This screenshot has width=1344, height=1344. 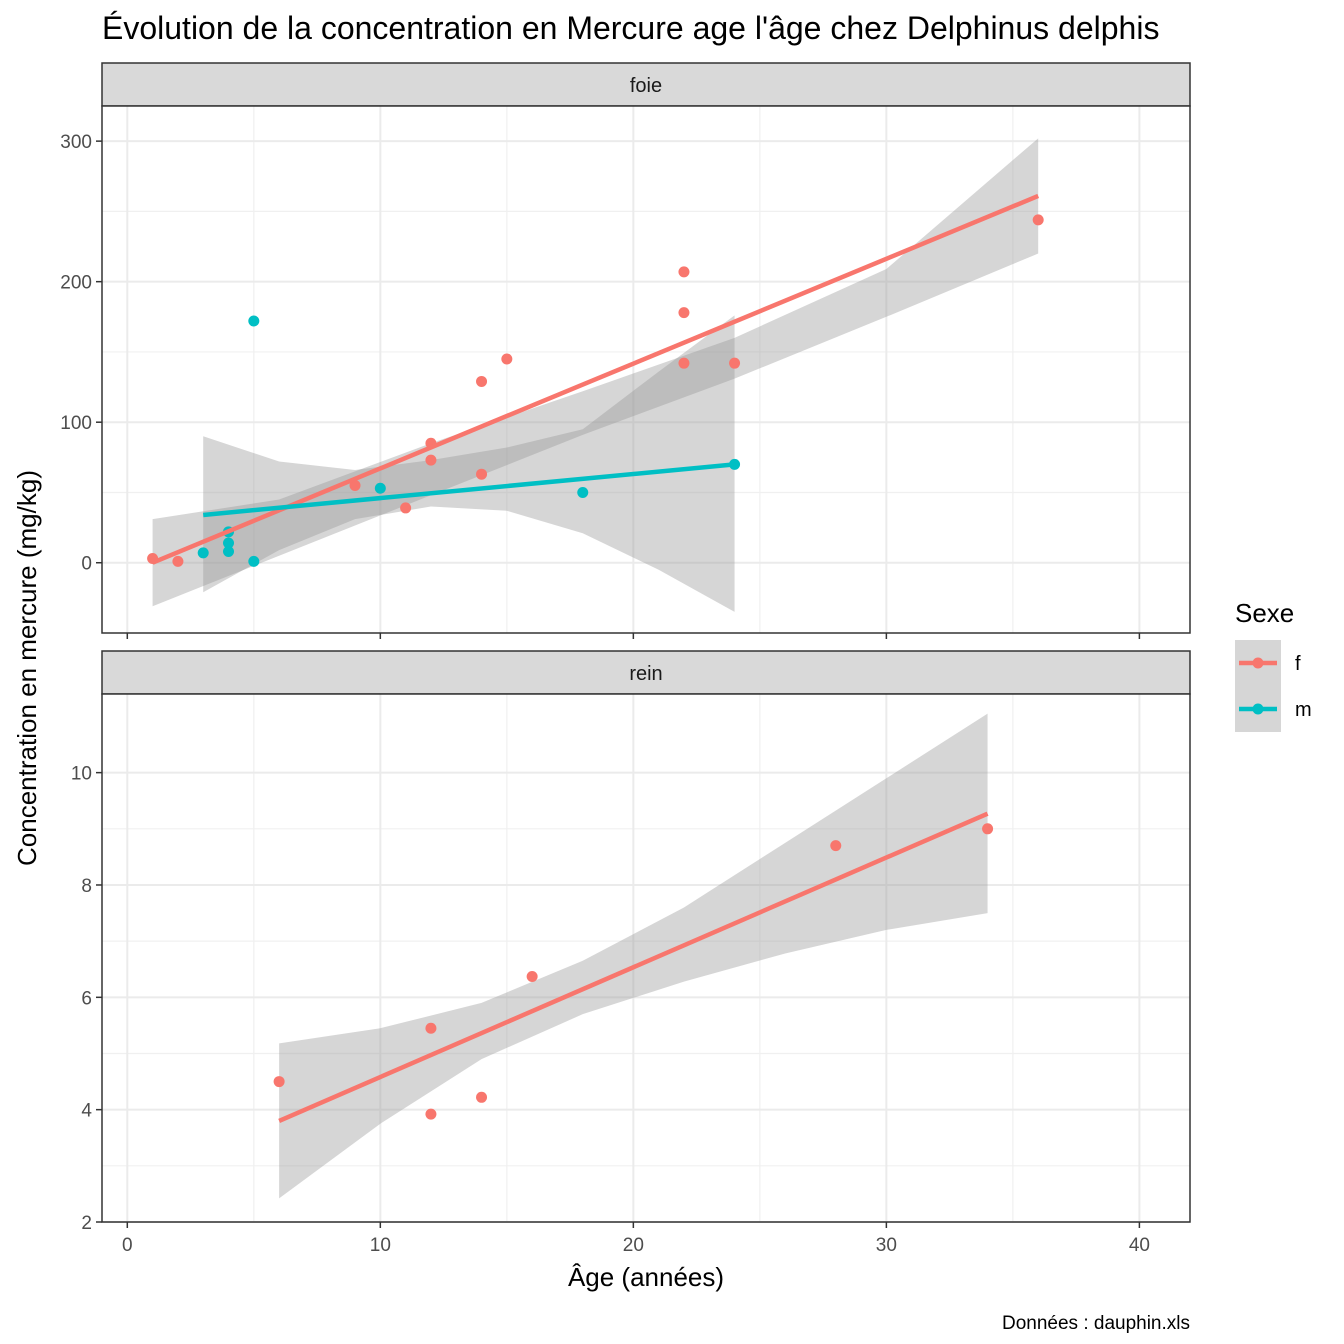 I want to click on facet-strip-label: foie, so click(x=646, y=86).